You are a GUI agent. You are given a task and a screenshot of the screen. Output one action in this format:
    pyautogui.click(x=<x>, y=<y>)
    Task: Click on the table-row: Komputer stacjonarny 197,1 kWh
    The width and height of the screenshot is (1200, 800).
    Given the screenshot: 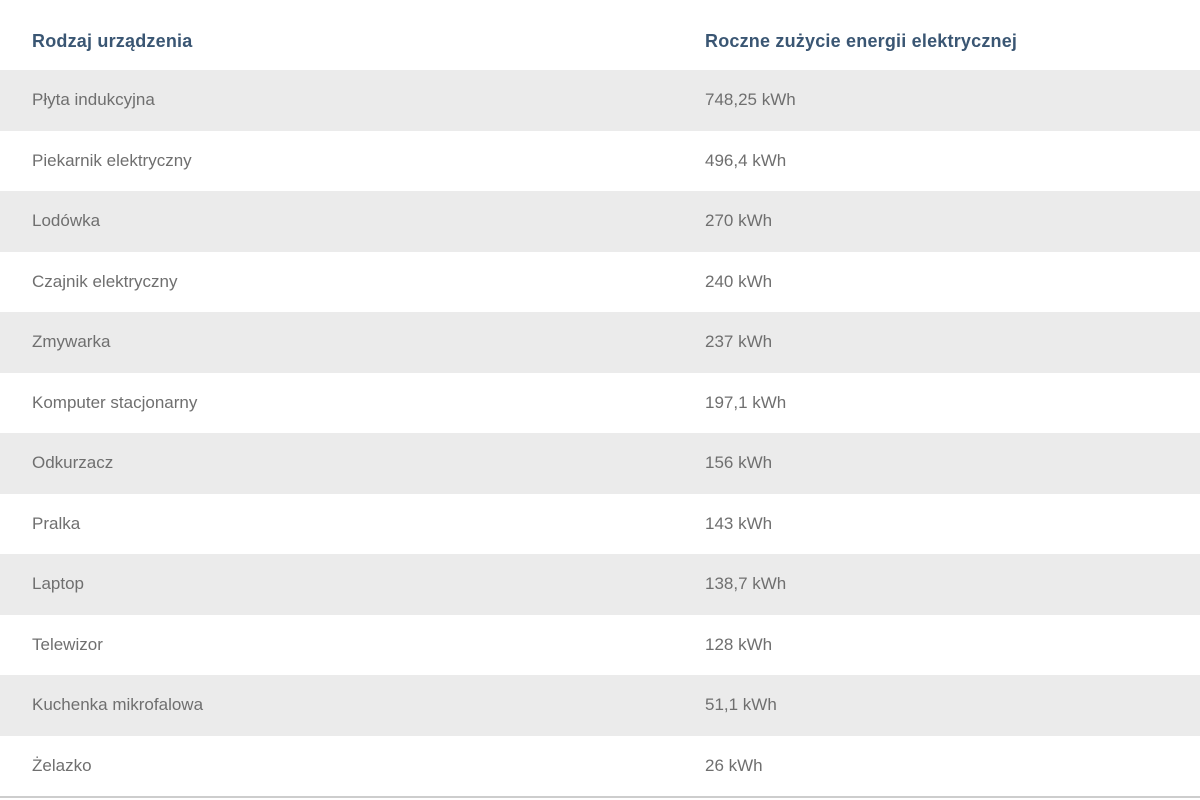 What is the action you would take?
    pyautogui.click(x=600, y=402)
    